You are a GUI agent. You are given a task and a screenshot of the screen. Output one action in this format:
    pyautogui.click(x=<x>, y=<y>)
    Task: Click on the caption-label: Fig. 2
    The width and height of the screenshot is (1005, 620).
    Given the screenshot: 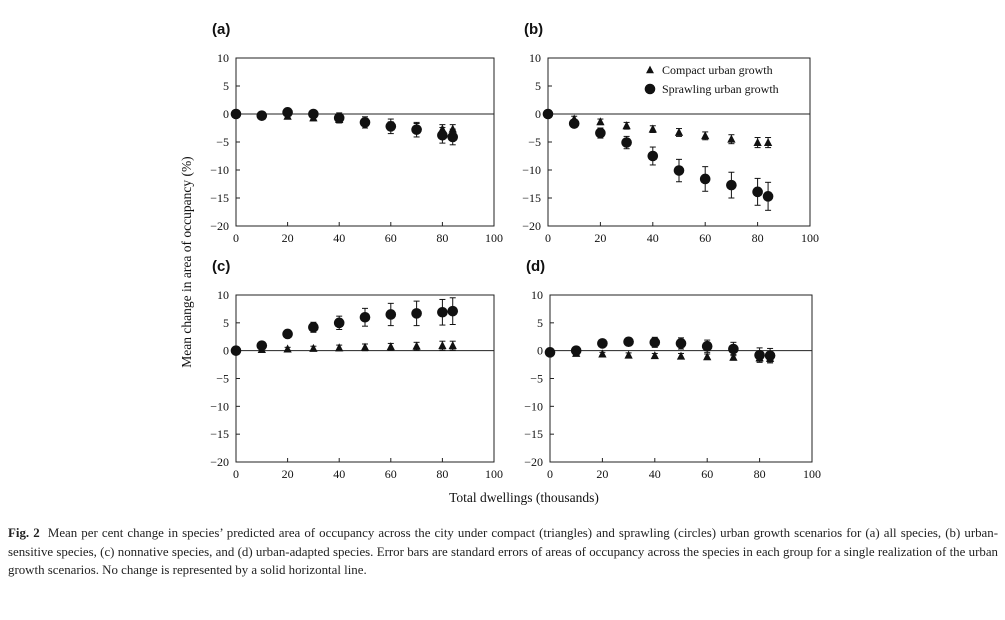 What is the action you would take?
    pyautogui.click(x=24, y=533)
    